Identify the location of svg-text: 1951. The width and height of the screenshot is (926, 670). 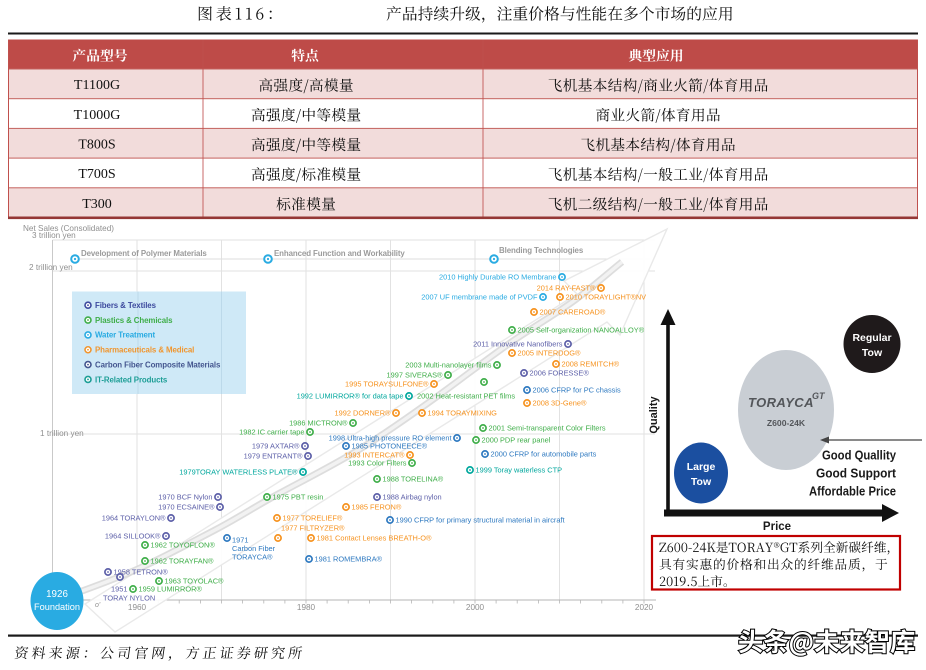
(119, 589).